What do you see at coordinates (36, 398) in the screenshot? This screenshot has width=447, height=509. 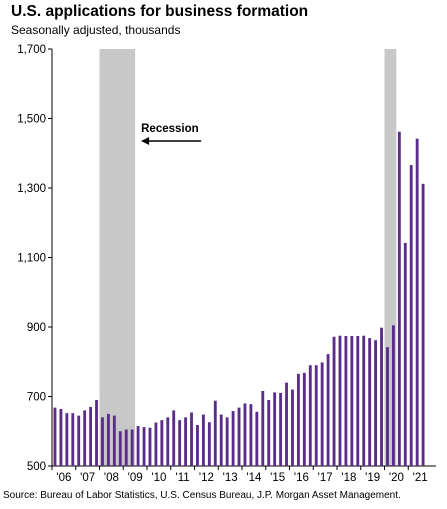 I see `y-tick-label: 700` at bounding box center [36, 398].